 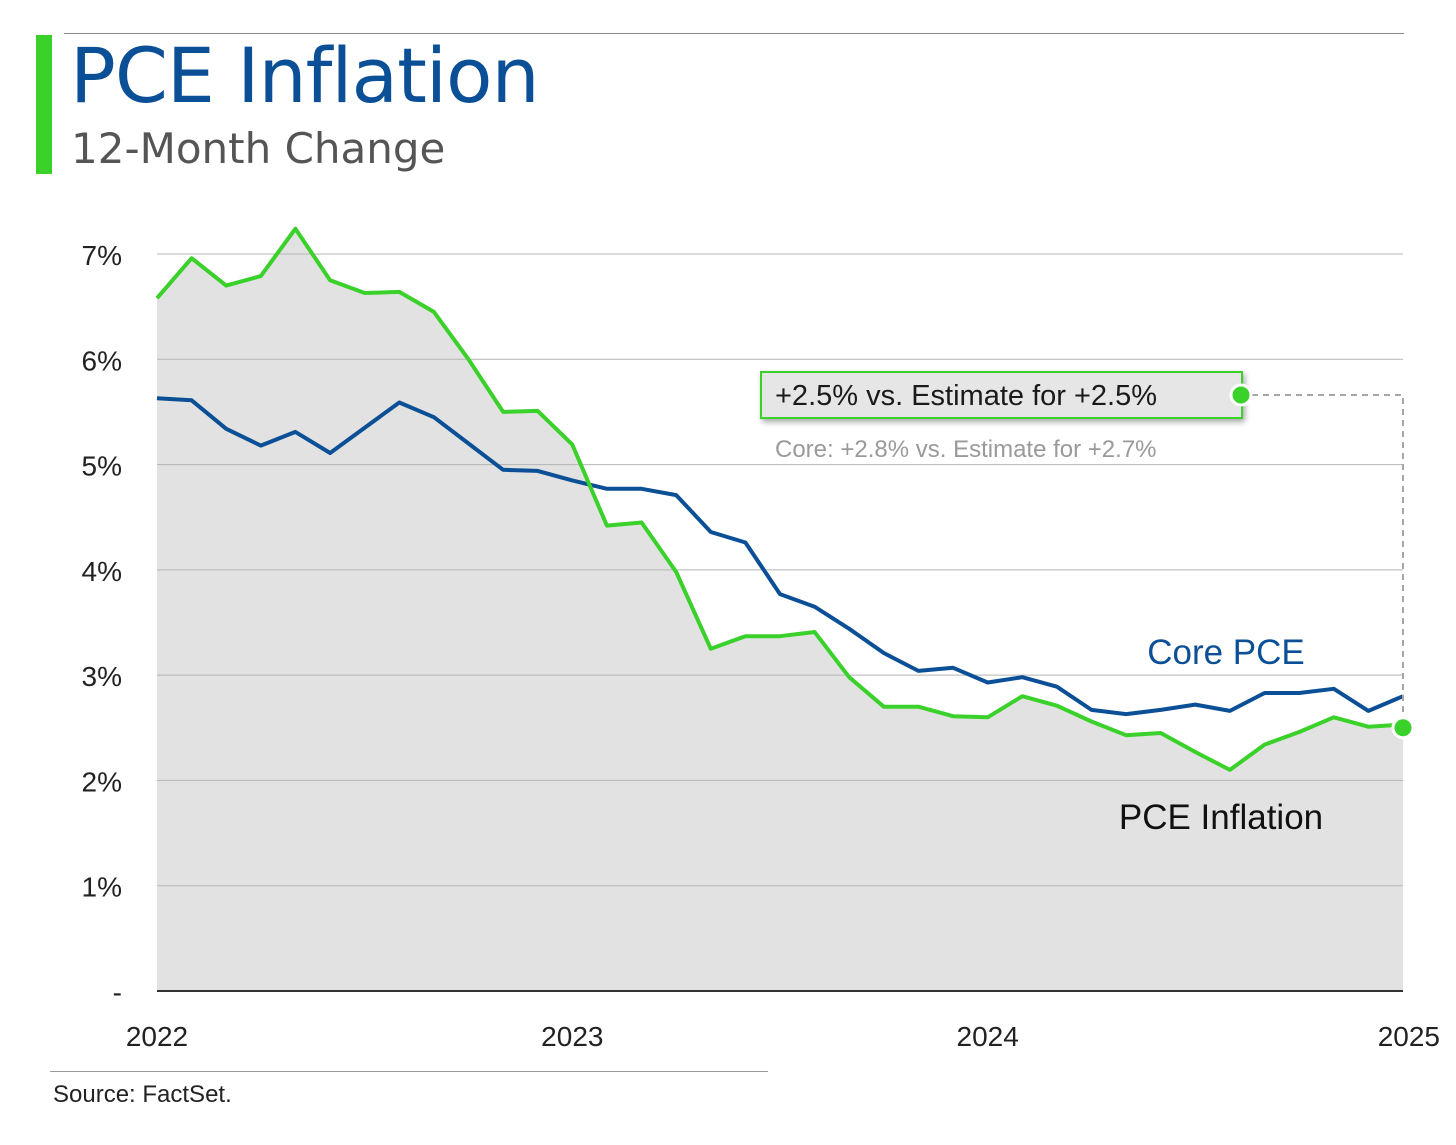 I want to click on annotation-headline: +2.5% vs. Estimate for +2.5%, so click(x=966, y=396).